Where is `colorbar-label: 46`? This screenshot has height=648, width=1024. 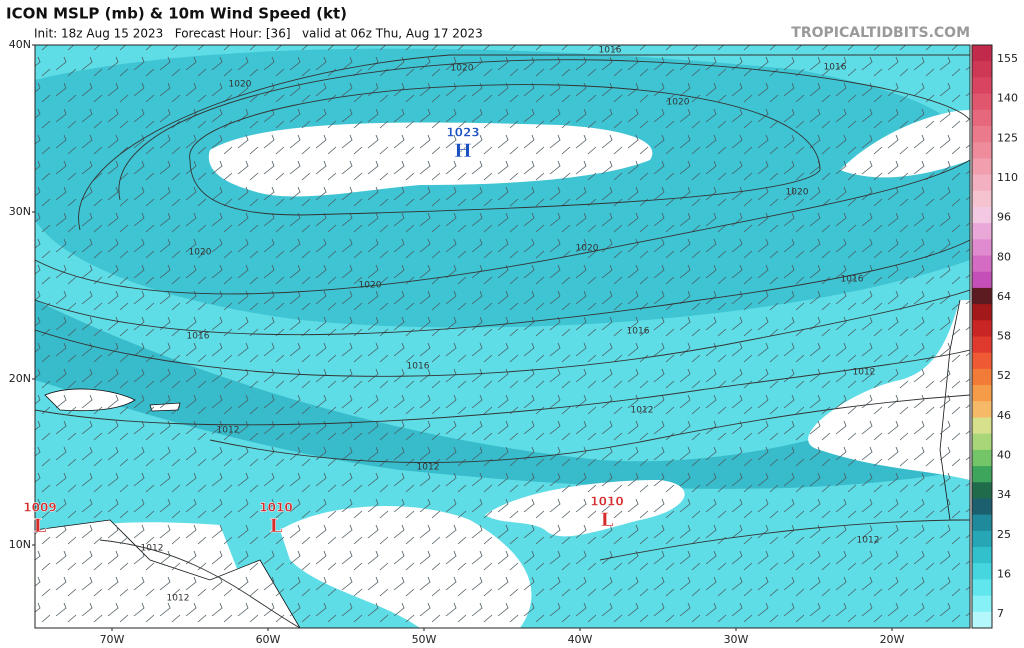
colorbar-label: 46 is located at coordinates (1004, 415).